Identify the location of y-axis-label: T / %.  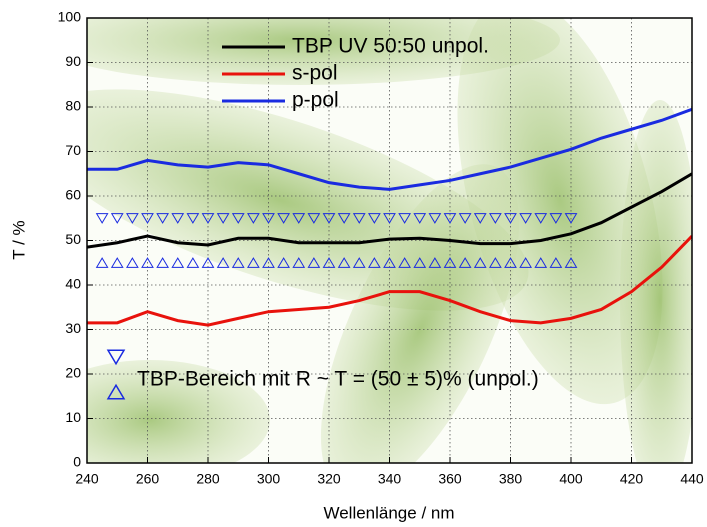
(18, 239).